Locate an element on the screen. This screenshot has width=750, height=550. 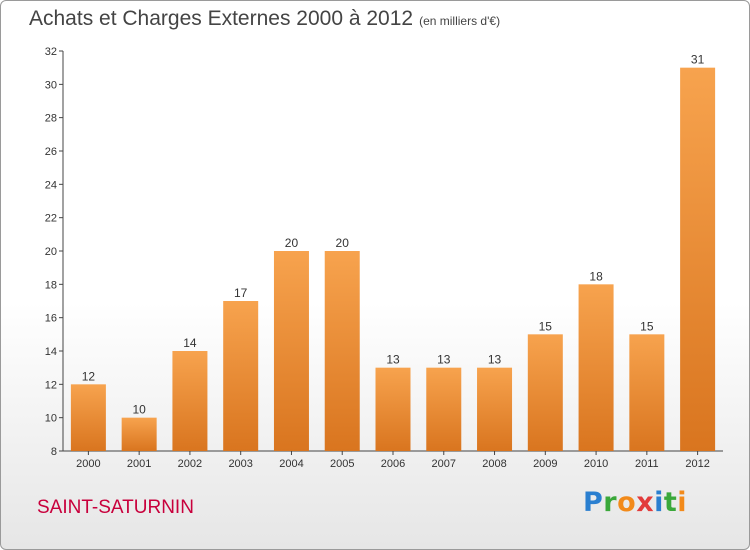
bar-2011 is located at coordinates (647, 392).